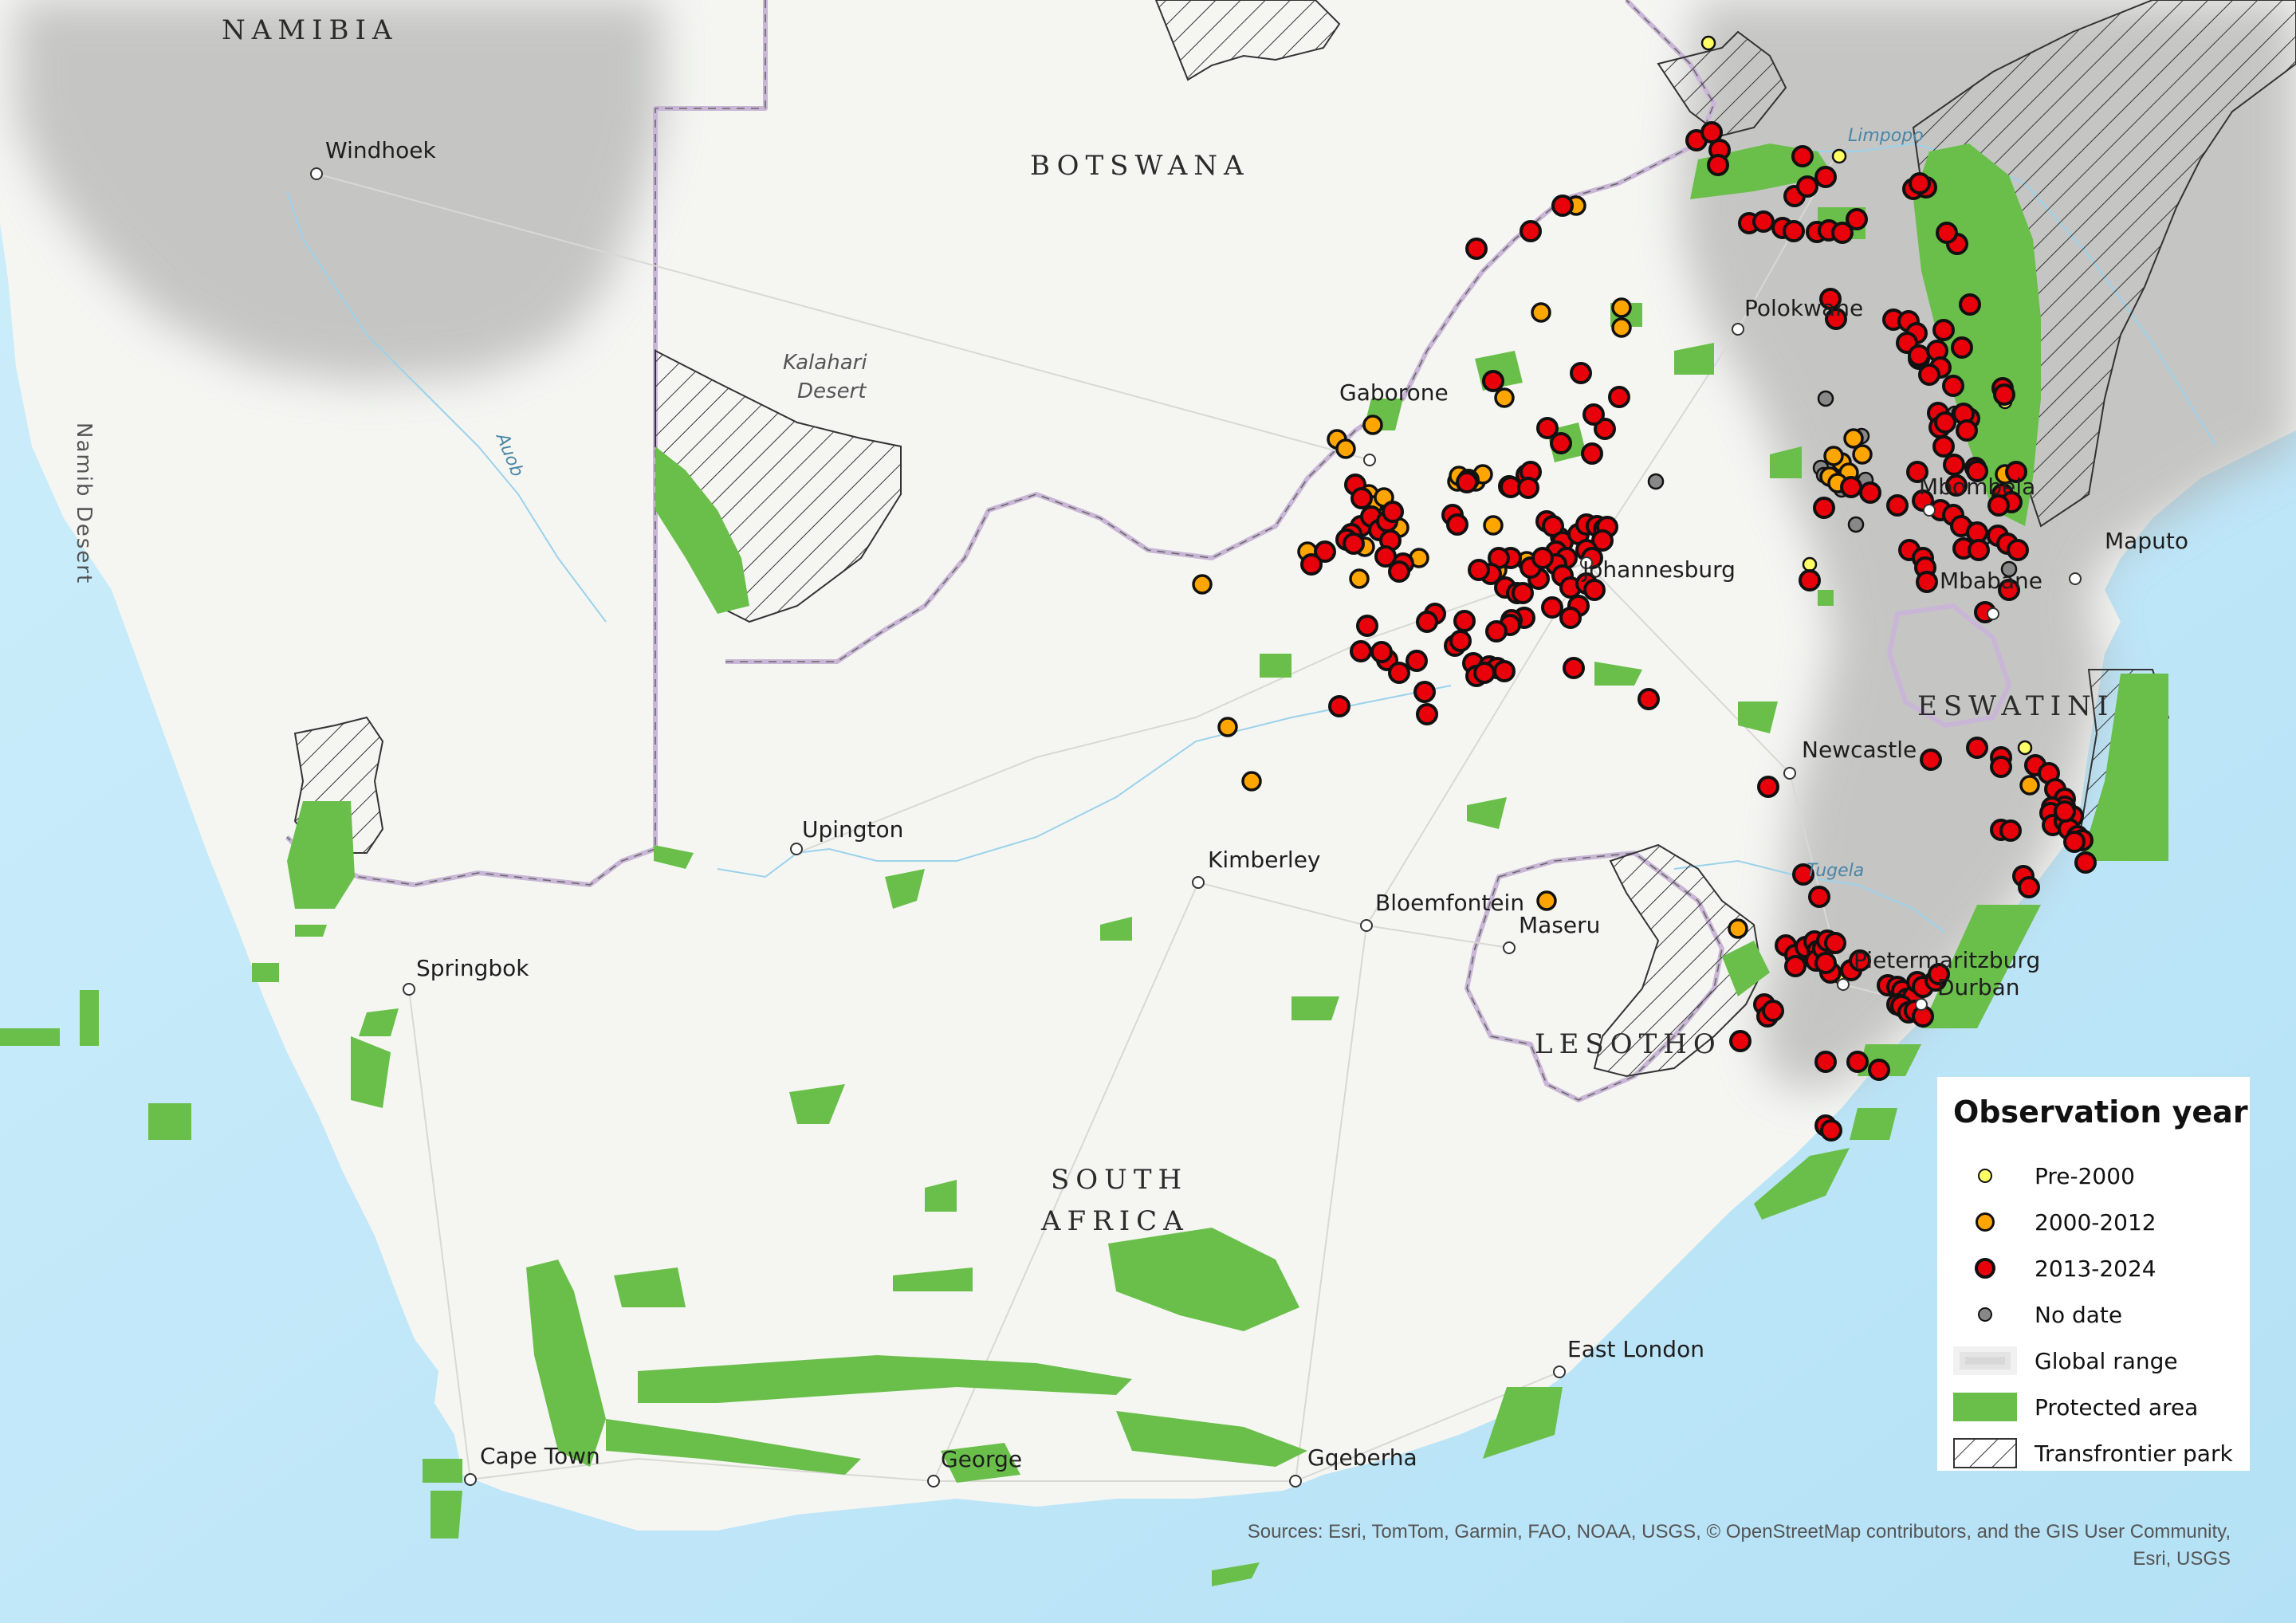 This screenshot has height=1623, width=2296. I want to click on country-label-namibia: NAMIBIA, so click(310, 30).